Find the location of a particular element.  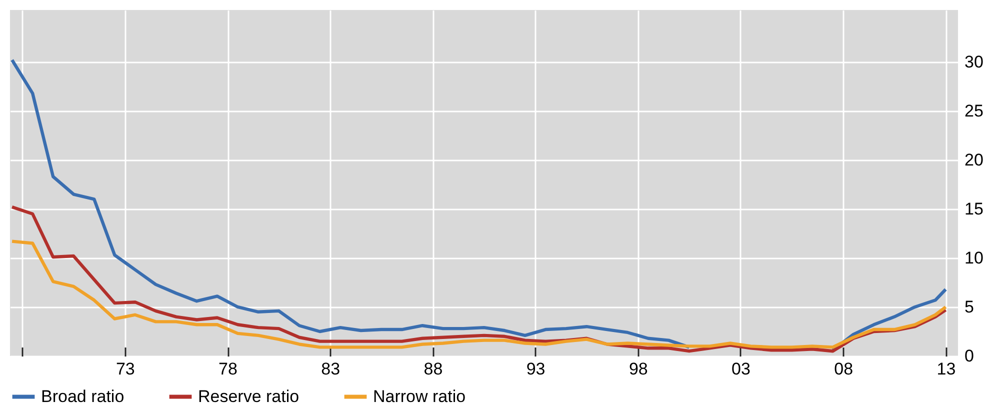

legend-label: Broad ratio is located at coordinates (82, 396).